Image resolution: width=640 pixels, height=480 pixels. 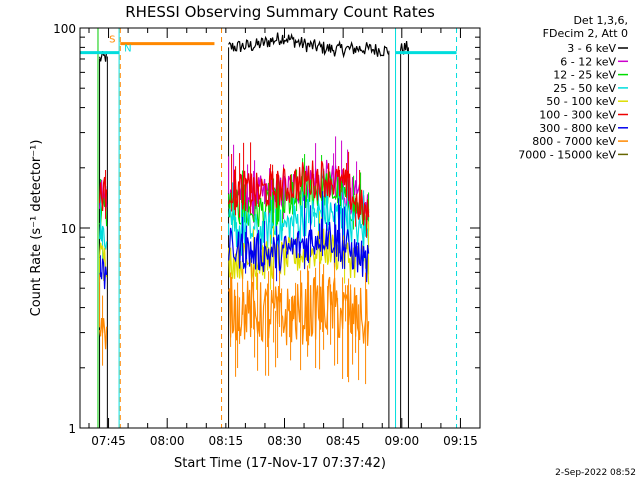 What do you see at coordinates (68, 229) in the screenshot?
I see `y-tick-label: 10` at bounding box center [68, 229].